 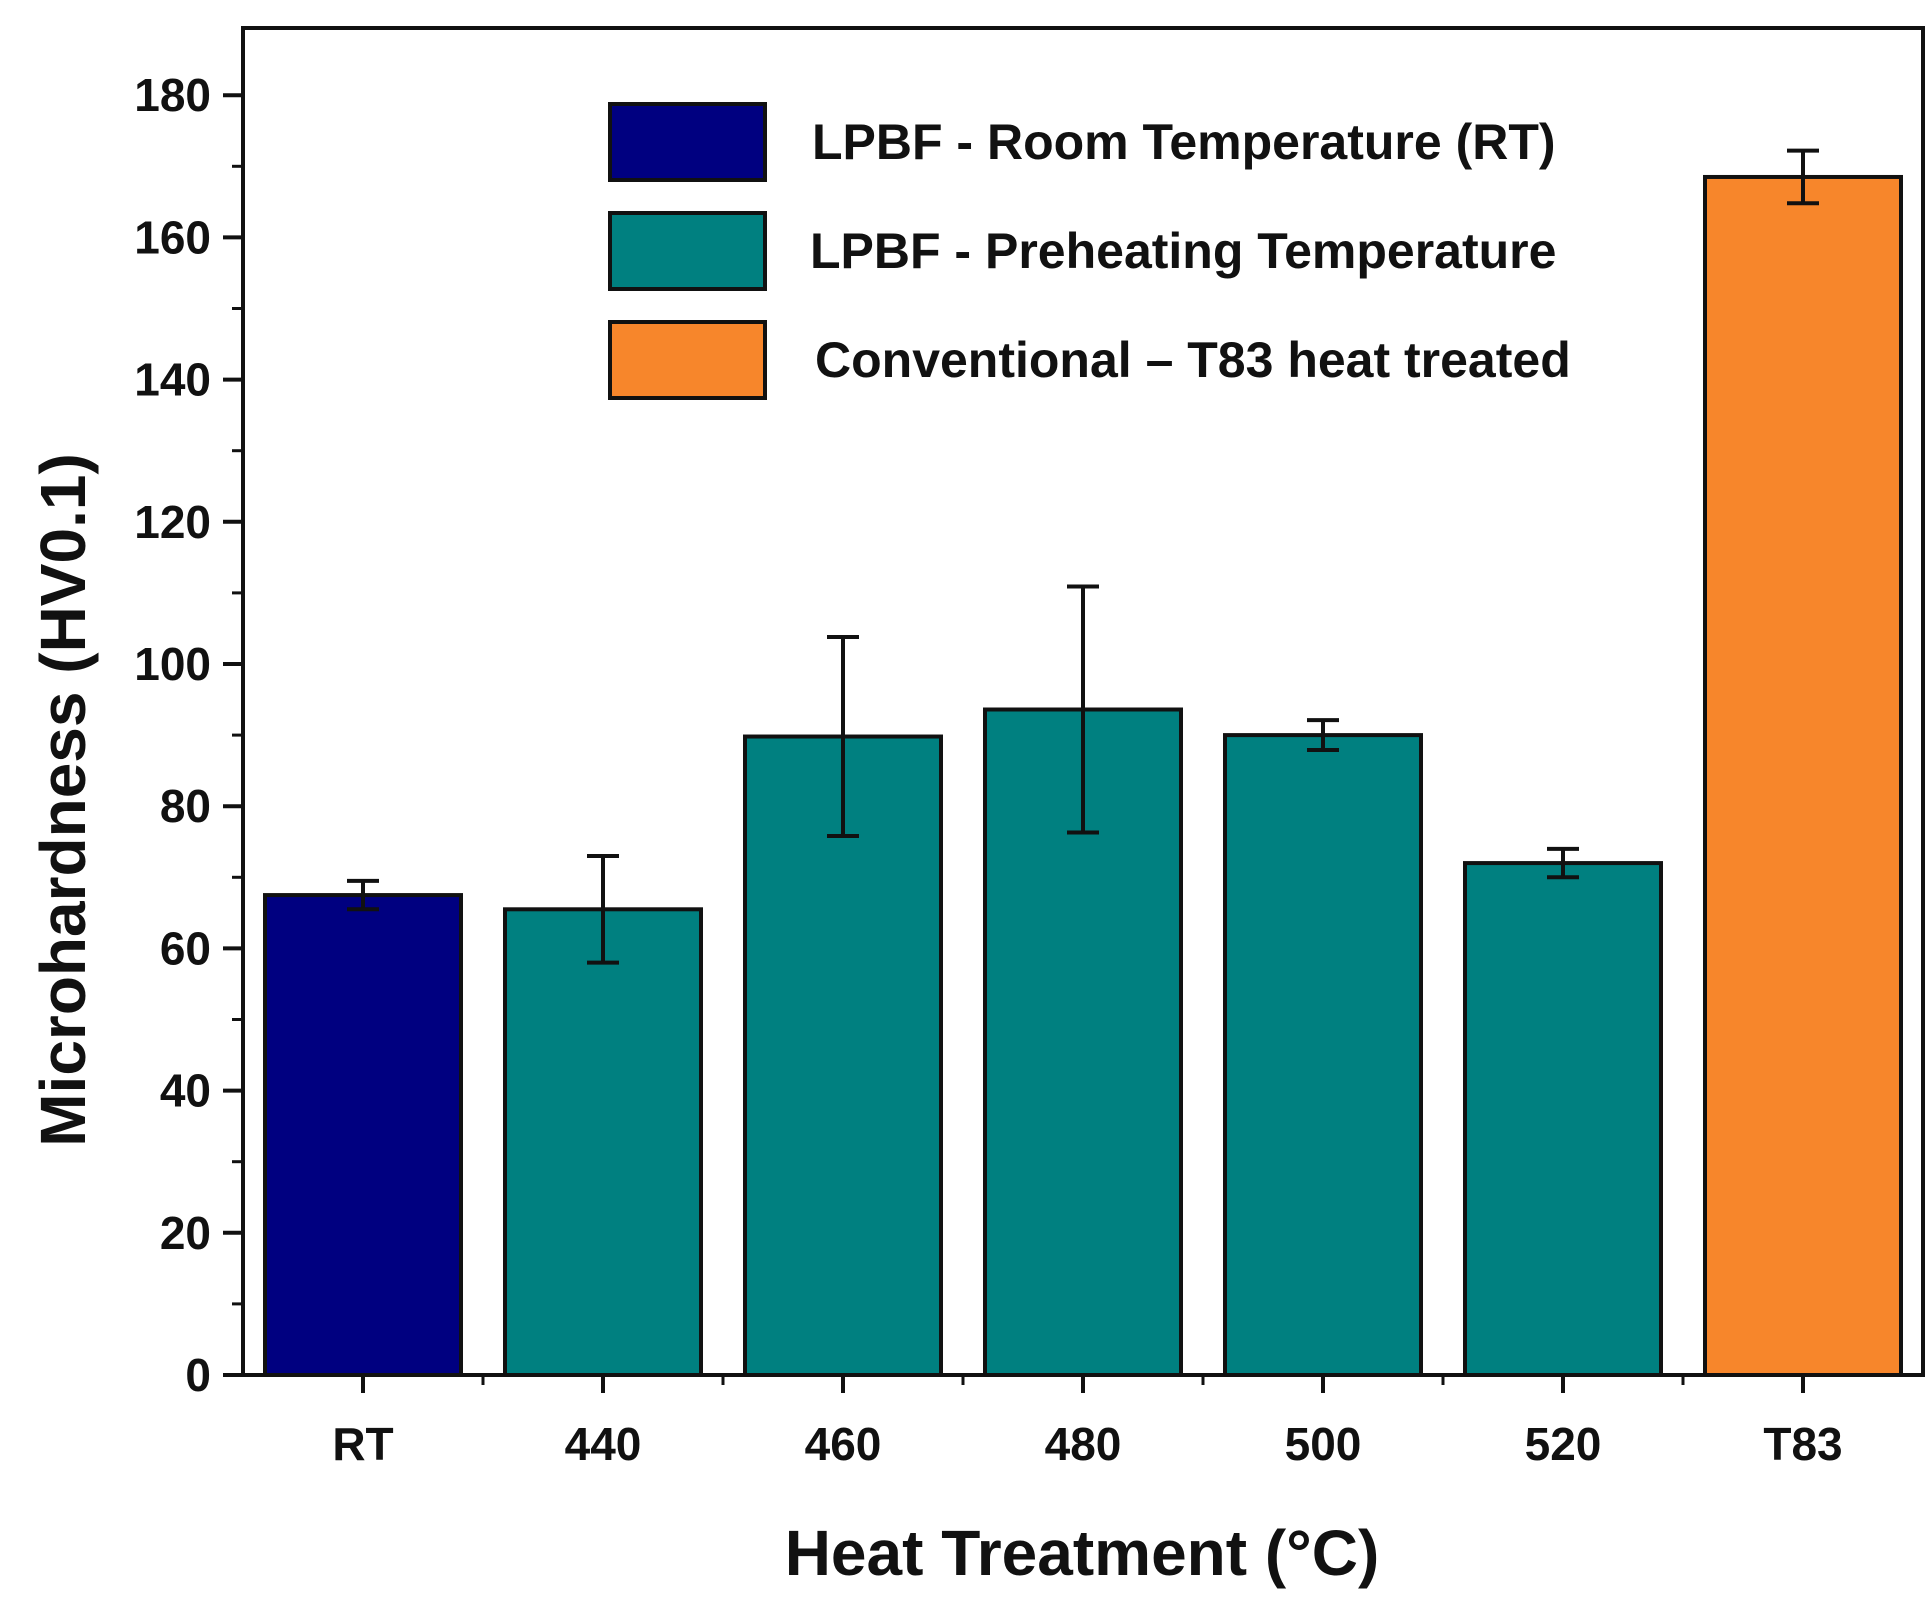 What do you see at coordinates (1183, 251) in the screenshot?
I see `legend-label-1: LPBF - Preheating Temperature` at bounding box center [1183, 251].